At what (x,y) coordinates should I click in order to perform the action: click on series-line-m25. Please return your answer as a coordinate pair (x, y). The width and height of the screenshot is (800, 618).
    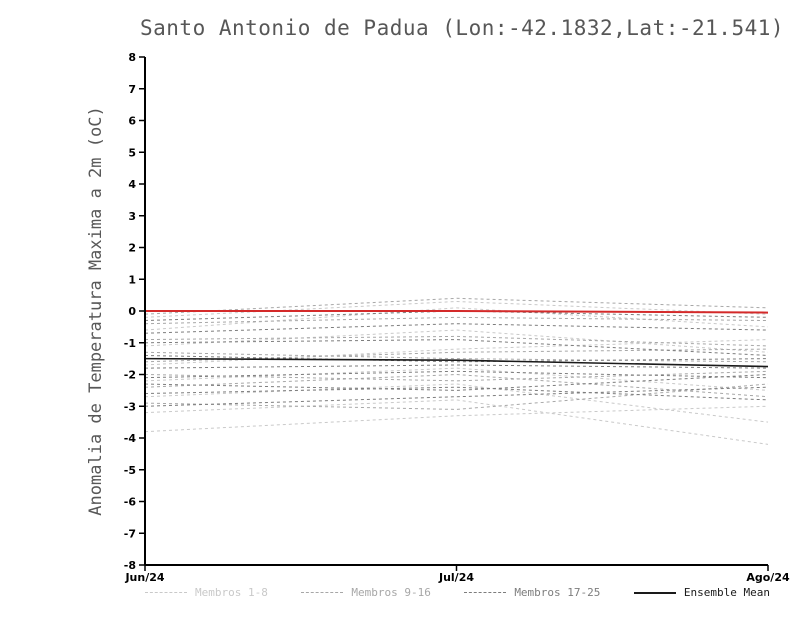
    Looking at the image, I should click on (456, 396).